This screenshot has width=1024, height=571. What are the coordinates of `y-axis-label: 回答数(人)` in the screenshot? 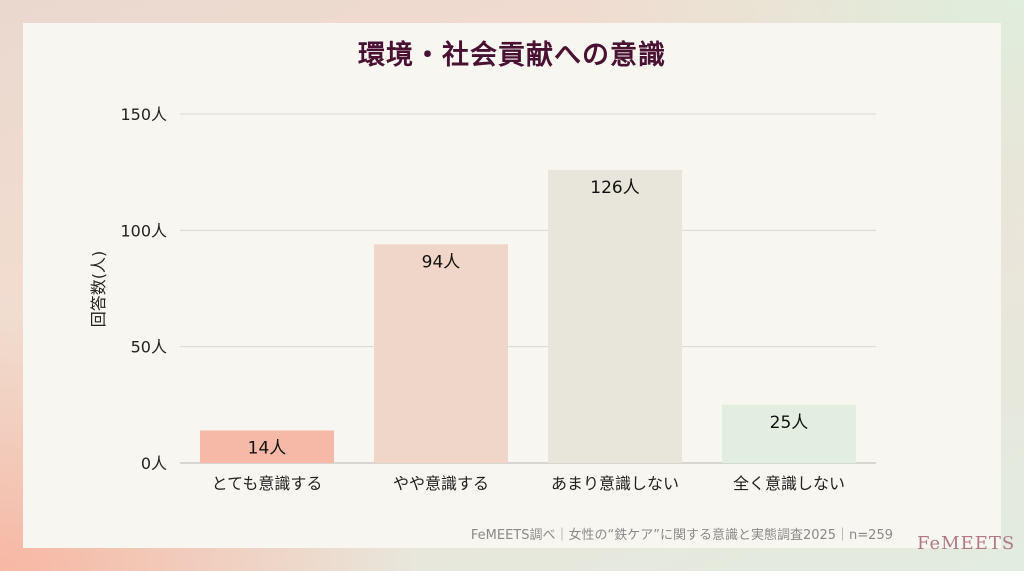 It's located at (98, 289).